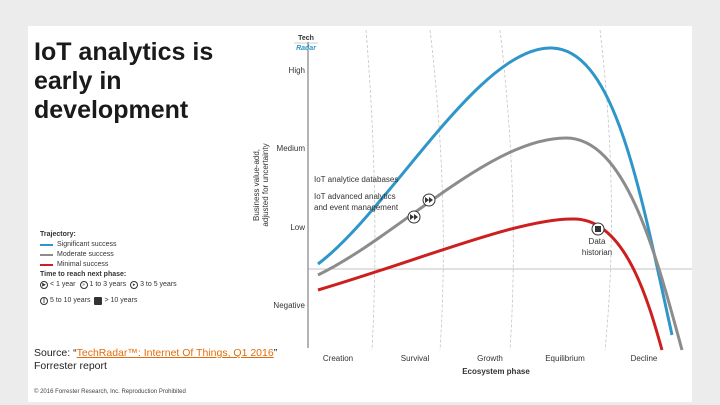 The width and height of the screenshot is (720, 405). Describe the element at coordinates (44, 301) in the screenshot. I see `pause-icon: ||` at that location.